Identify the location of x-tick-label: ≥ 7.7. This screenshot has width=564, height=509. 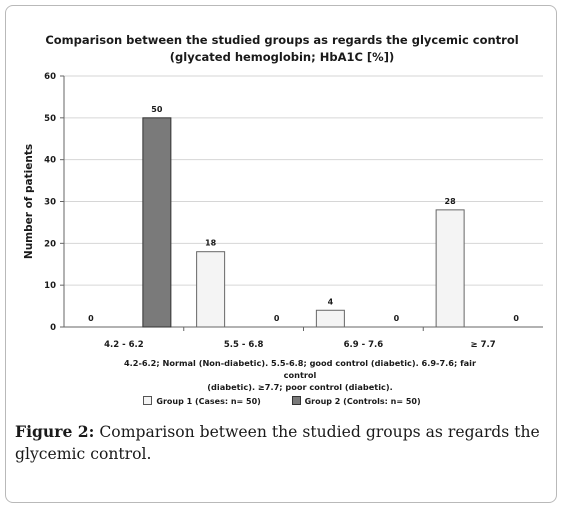
(483, 345).